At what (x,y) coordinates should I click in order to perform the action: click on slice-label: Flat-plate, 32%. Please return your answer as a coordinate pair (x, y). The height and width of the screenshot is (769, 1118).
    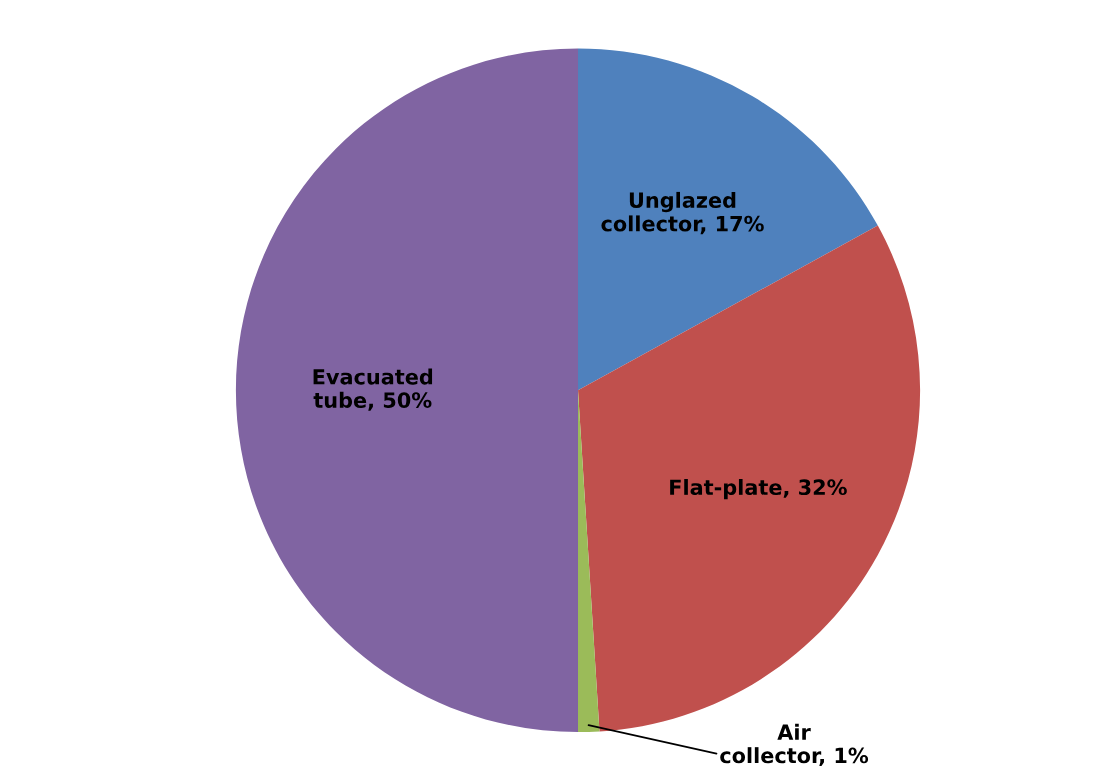
    Looking at the image, I should click on (758, 489).